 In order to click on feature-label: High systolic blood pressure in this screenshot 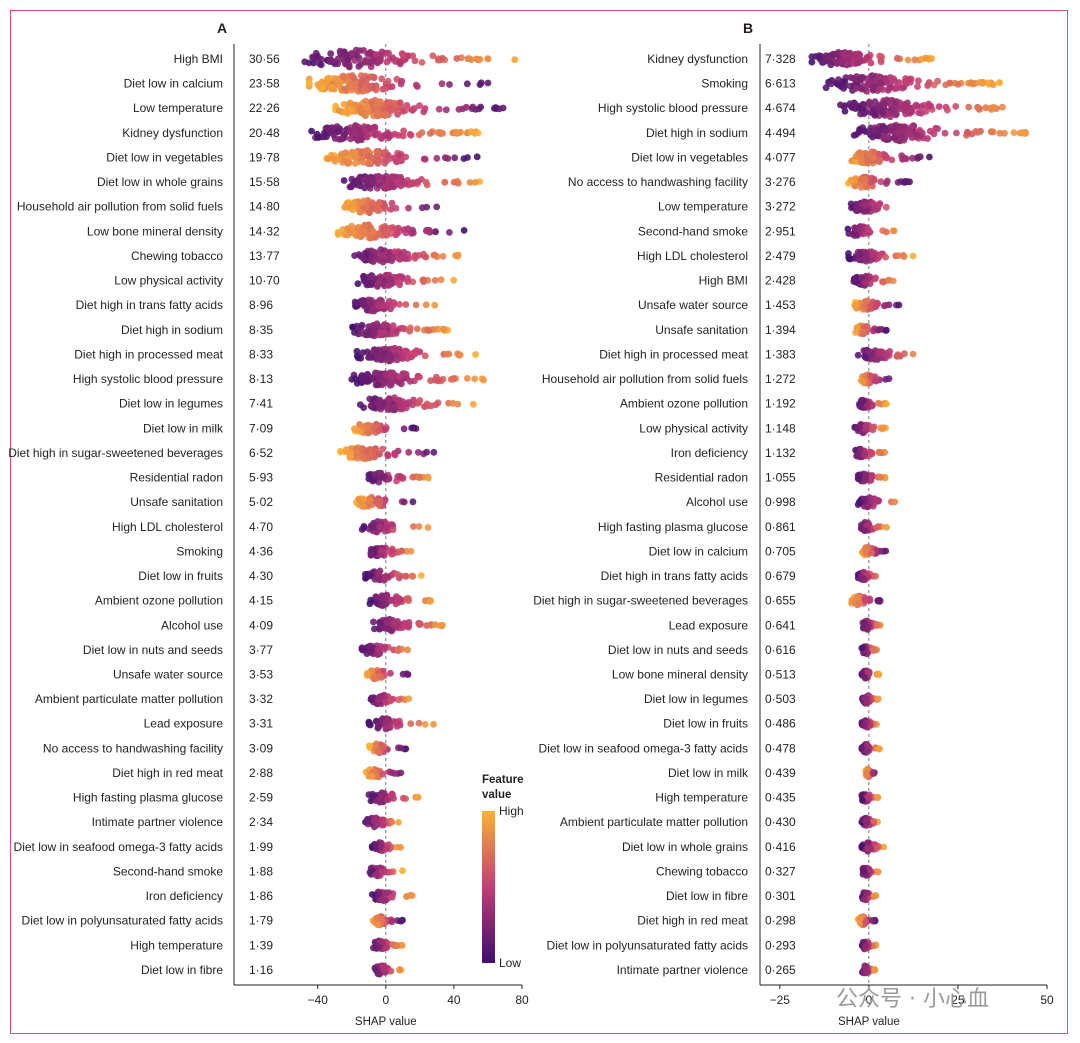, I will do `click(148, 379)`.